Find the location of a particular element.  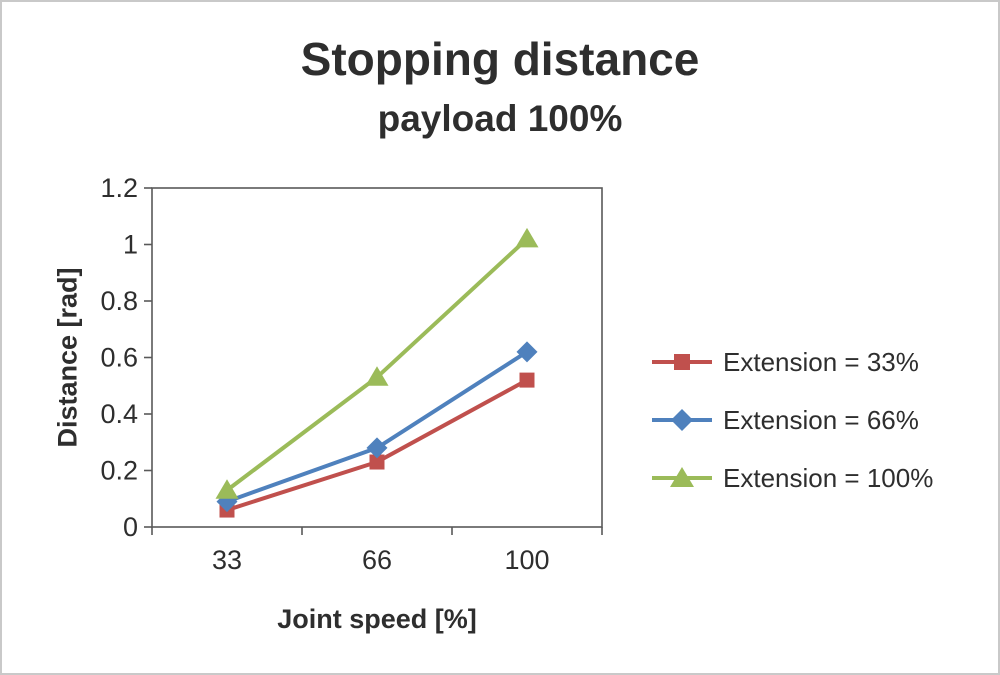

legend-item: Extension = 100% is located at coordinates (791, 478).